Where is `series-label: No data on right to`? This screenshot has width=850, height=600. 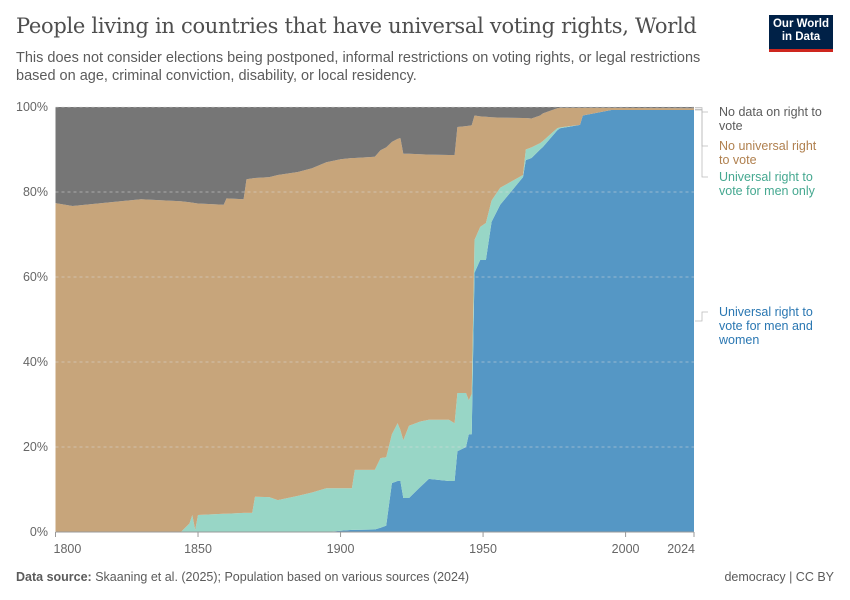 series-label: No data on right to is located at coordinates (770, 112).